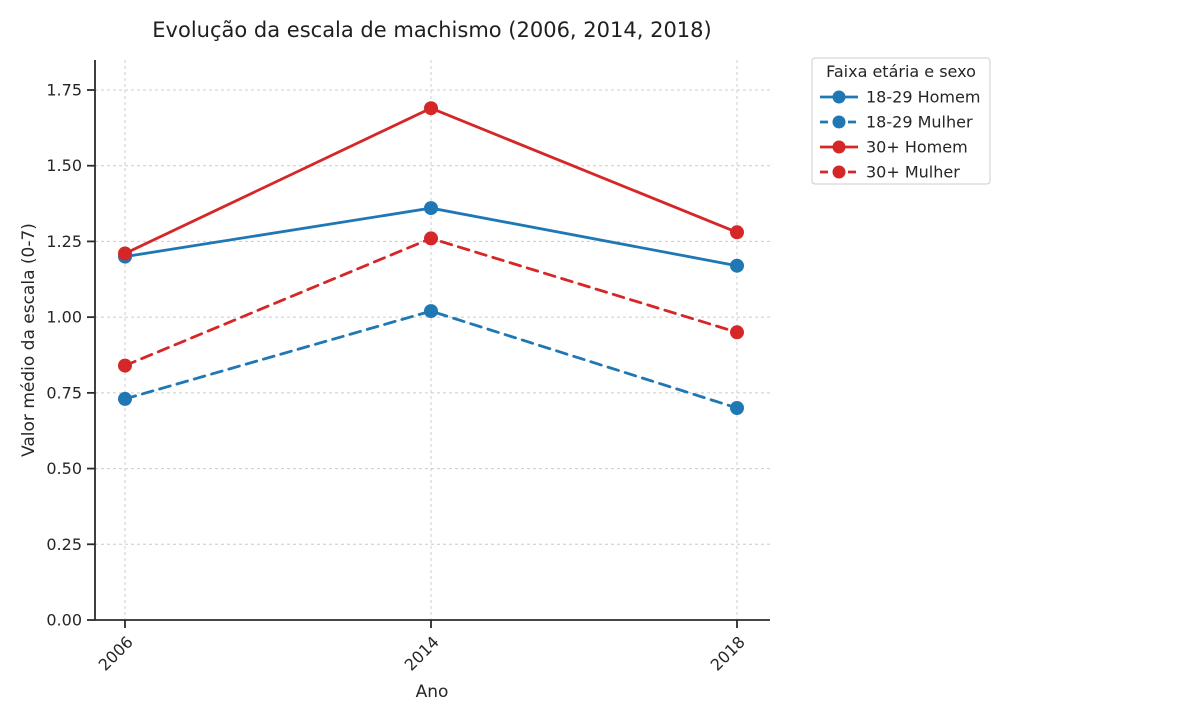  Describe the element at coordinates (431, 181) in the screenshot. I see `series-30-homem` at that location.